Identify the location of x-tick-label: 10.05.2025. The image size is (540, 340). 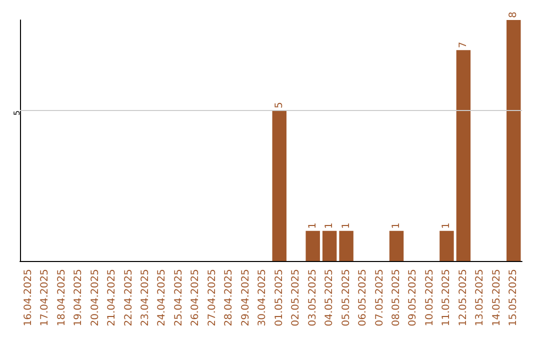
(430, 297).